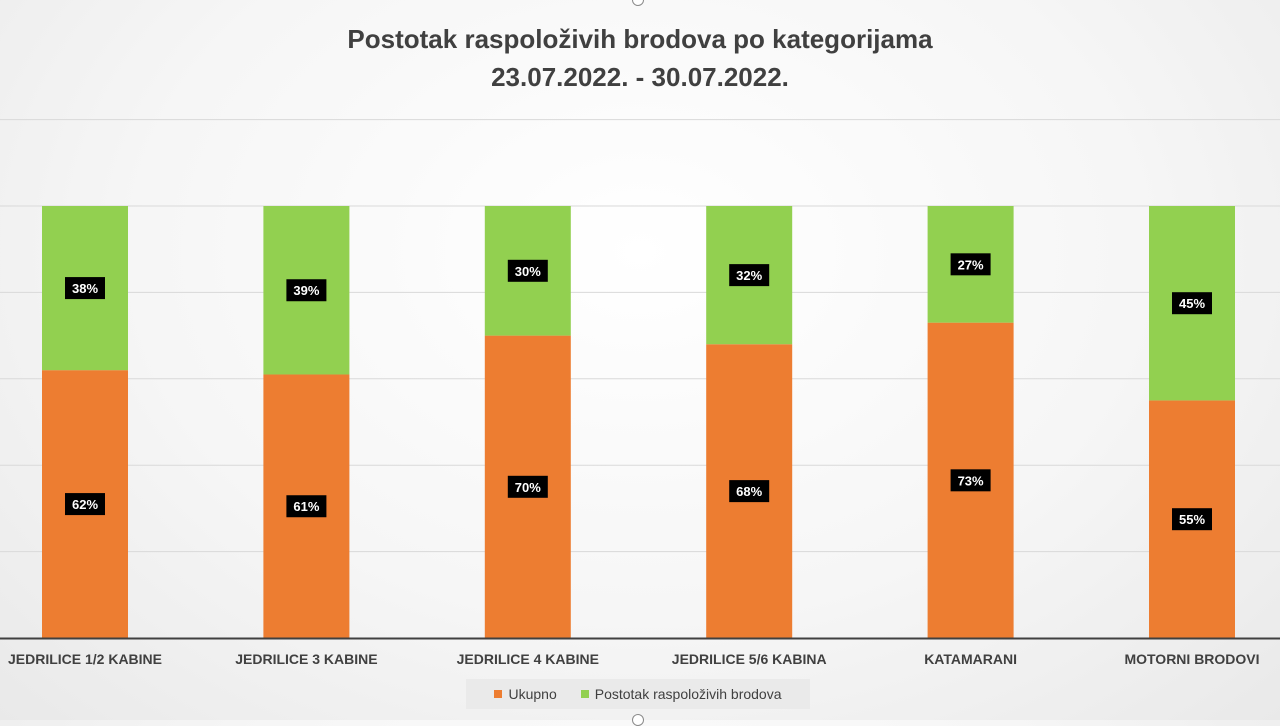 This screenshot has width=1280, height=726. I want to click on data-label: 27%, so click(971, 264).